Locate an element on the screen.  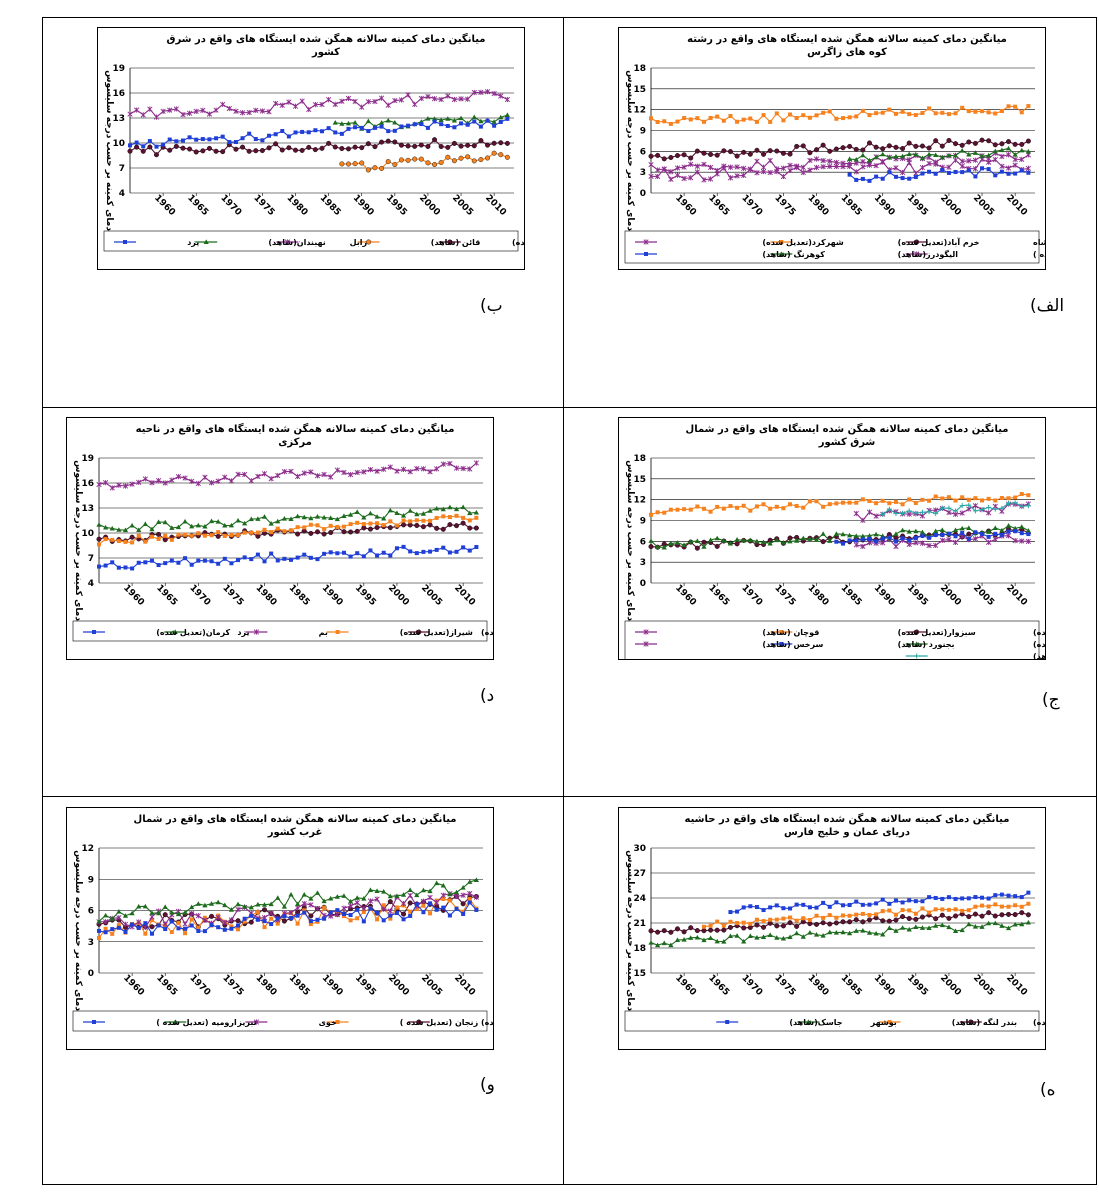
y-tick-label: 12 is located at coordinates (639, 111).